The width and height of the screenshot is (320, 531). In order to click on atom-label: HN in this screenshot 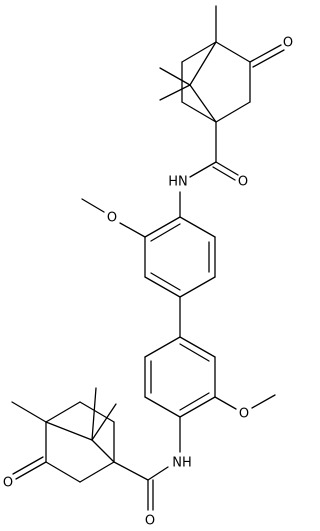, I will do `click(178, 182)`.